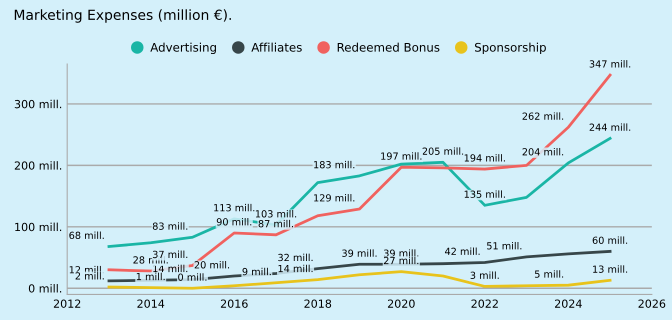 Image resolution: width=672 pixels, height=320 pixels. I want to click on data-label: 244 mill., so click(610, 127).